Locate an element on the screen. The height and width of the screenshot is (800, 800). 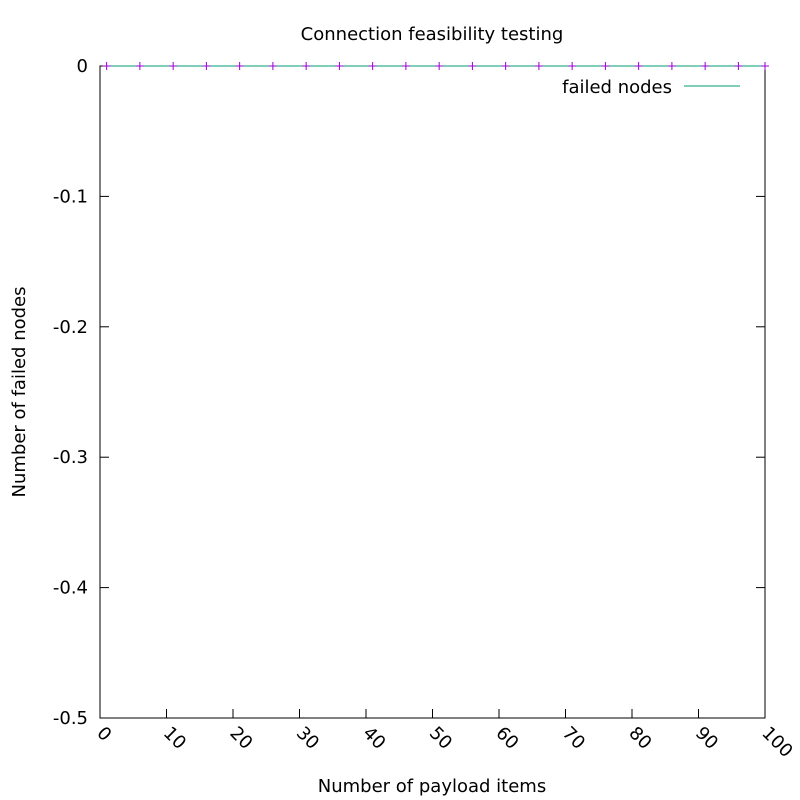
y-axis-label: Number of failed nodes is located at coordinates (19, 392).